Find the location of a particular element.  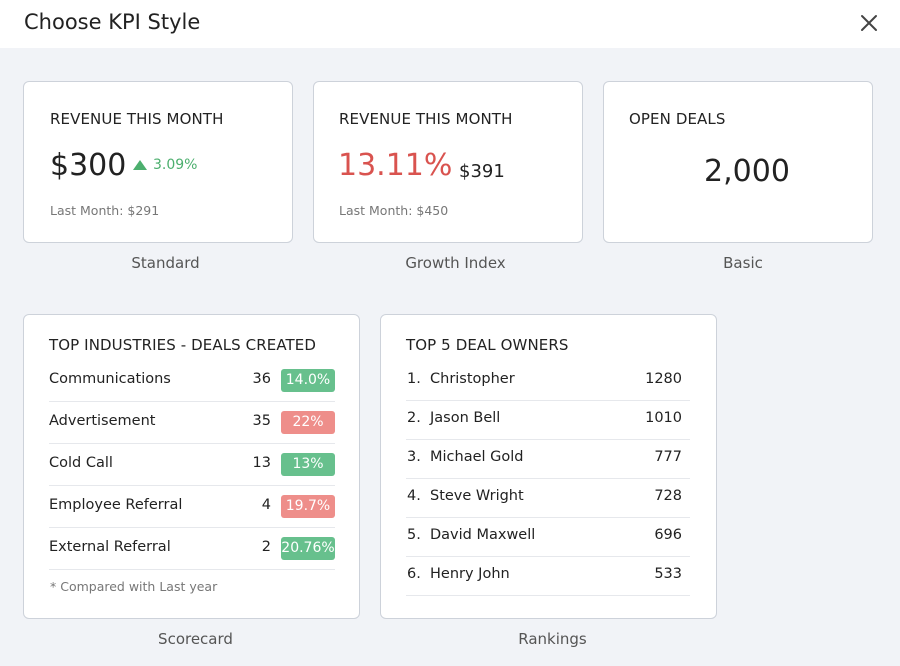

owner-value: 777 is located at coordinates (668, 457).